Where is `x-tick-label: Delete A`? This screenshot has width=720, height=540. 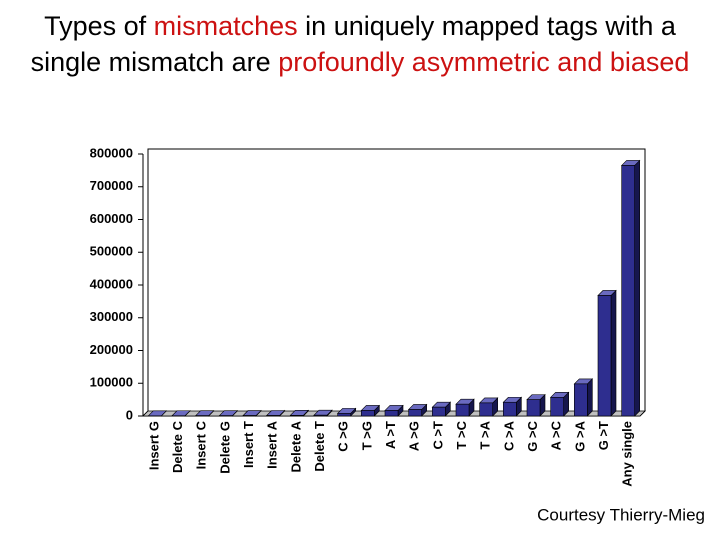 x-tick-label: Delete A is located at coordinates (295, 446).